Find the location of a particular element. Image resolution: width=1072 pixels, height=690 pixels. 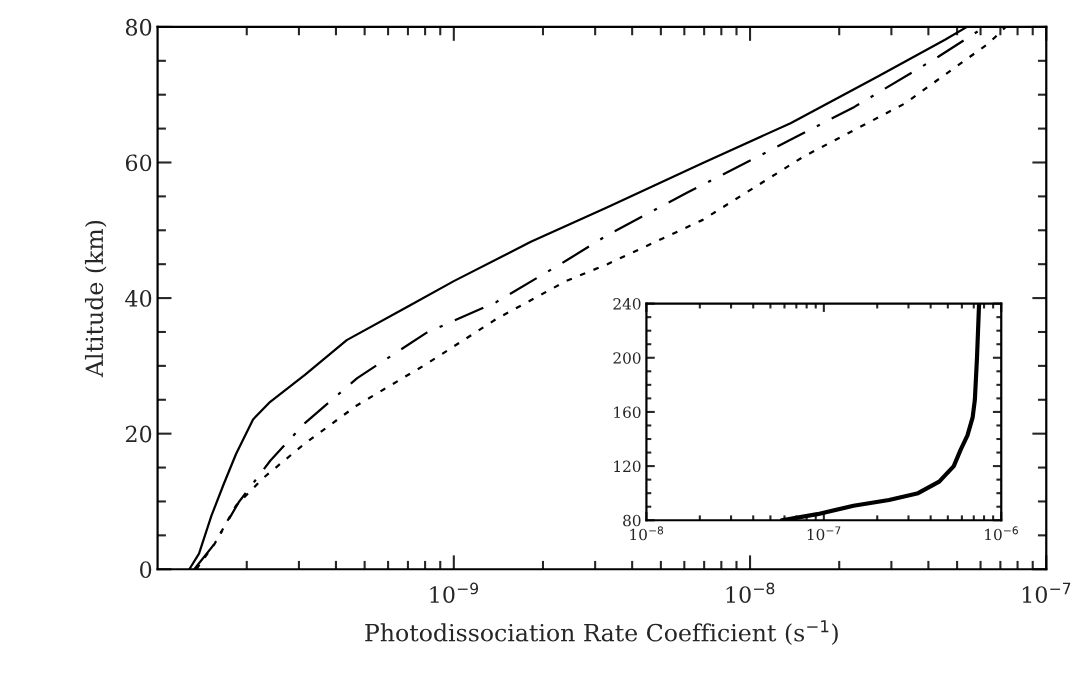

y-tick-label: 20 is located at coordinates (138, 434).